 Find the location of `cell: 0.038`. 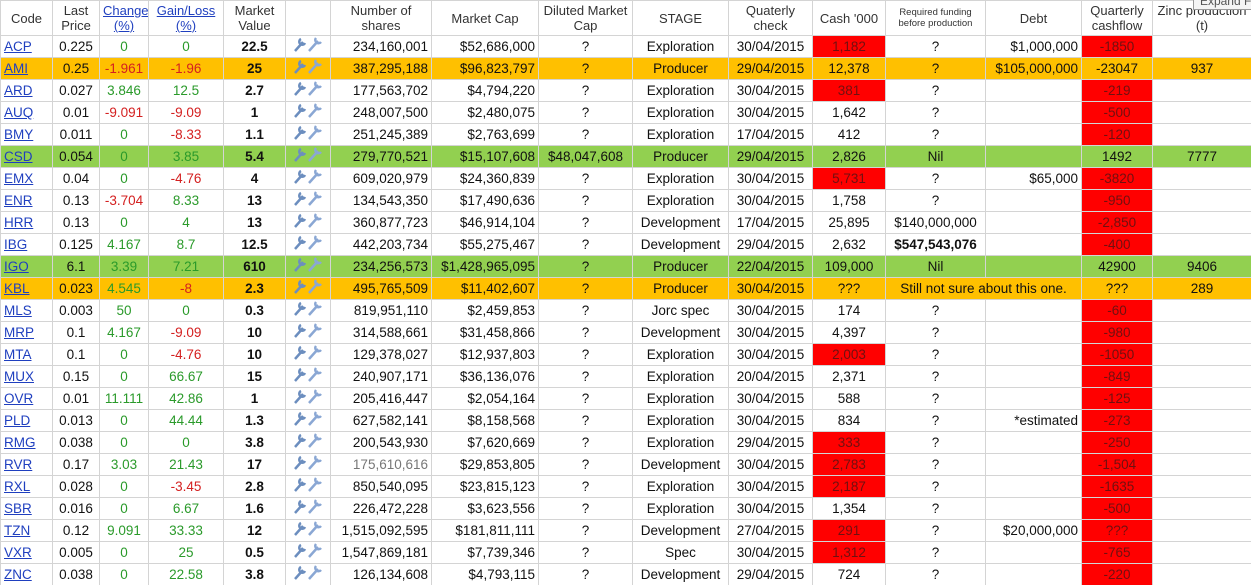

cell: 0.038 is located at coordinates (76, 442).